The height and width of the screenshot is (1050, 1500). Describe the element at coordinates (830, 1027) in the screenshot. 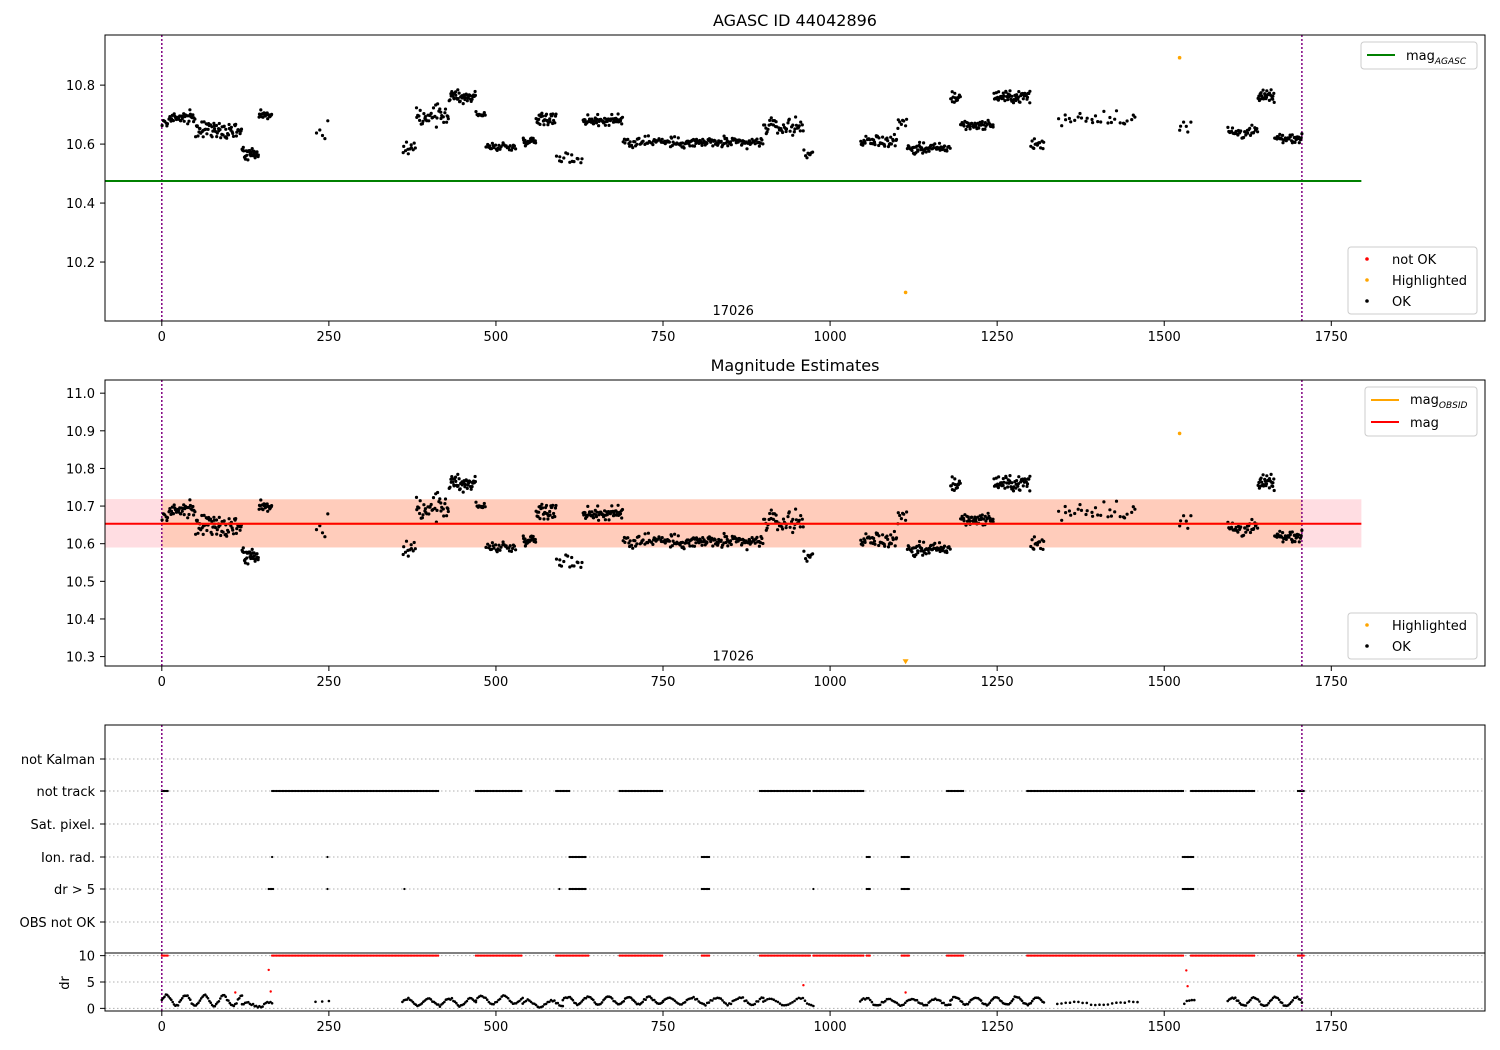

I see `x-tick-label: 1000` at that location.